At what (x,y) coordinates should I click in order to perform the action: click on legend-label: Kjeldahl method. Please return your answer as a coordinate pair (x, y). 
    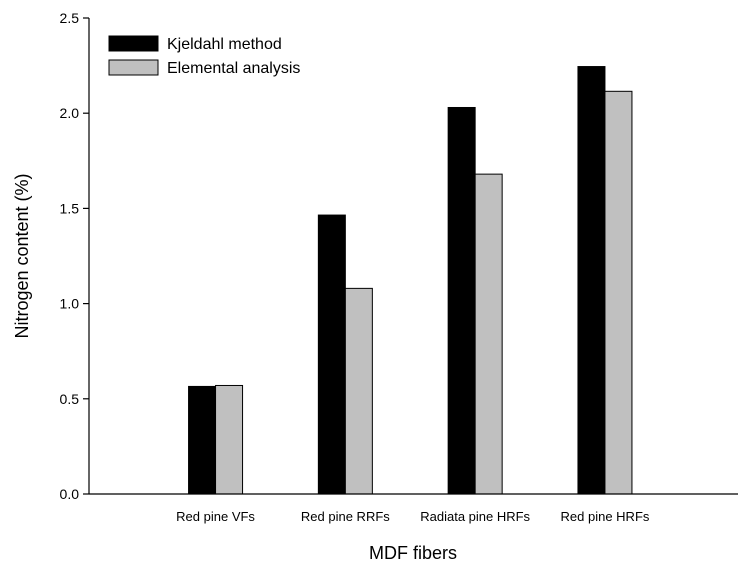
    Looking at the image, I should click on (224, 44).